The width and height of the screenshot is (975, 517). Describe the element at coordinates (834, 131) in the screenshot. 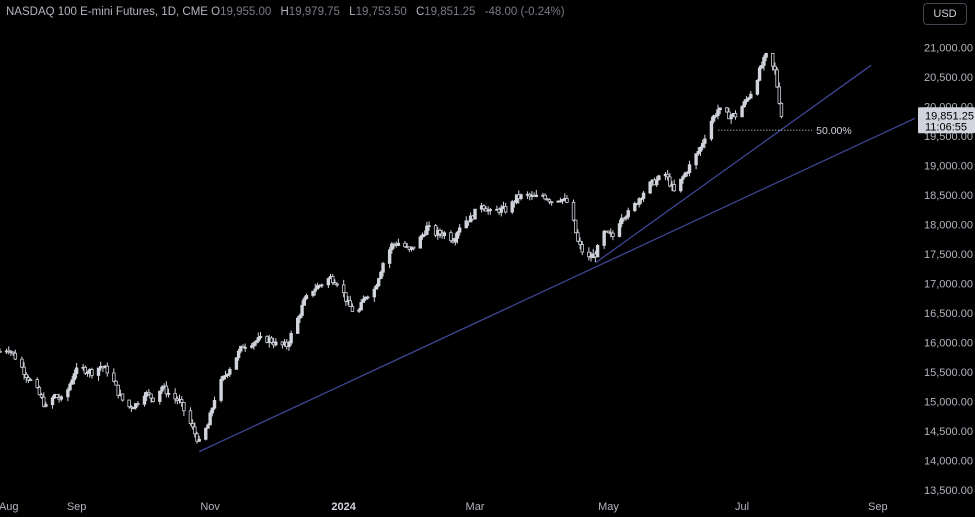

I see `retracement-label: 50.00%` at that location.